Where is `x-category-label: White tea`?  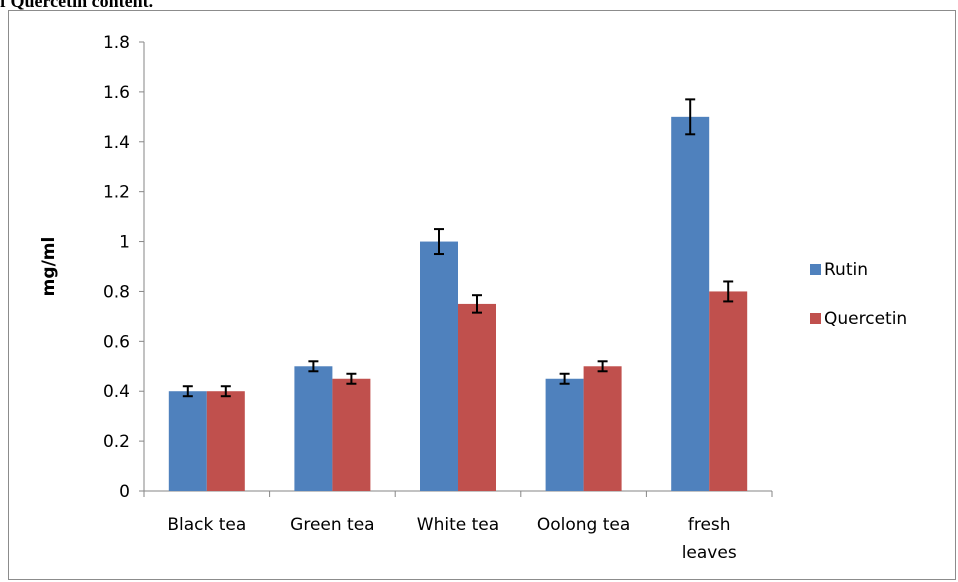 x-category-label: White tea is located at coordinates (458, 525).